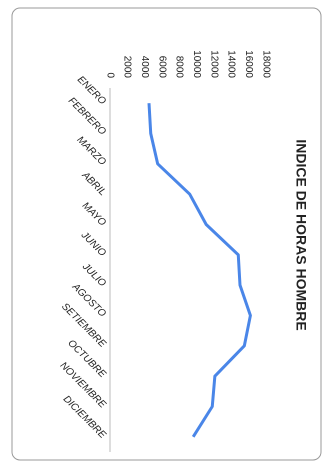 This screenshot has height=466, width=328. What do you see at coordinates (93, 275) in the screenshot?
I see `x-tick-label: JULIO` at bounding box center [93, 275].